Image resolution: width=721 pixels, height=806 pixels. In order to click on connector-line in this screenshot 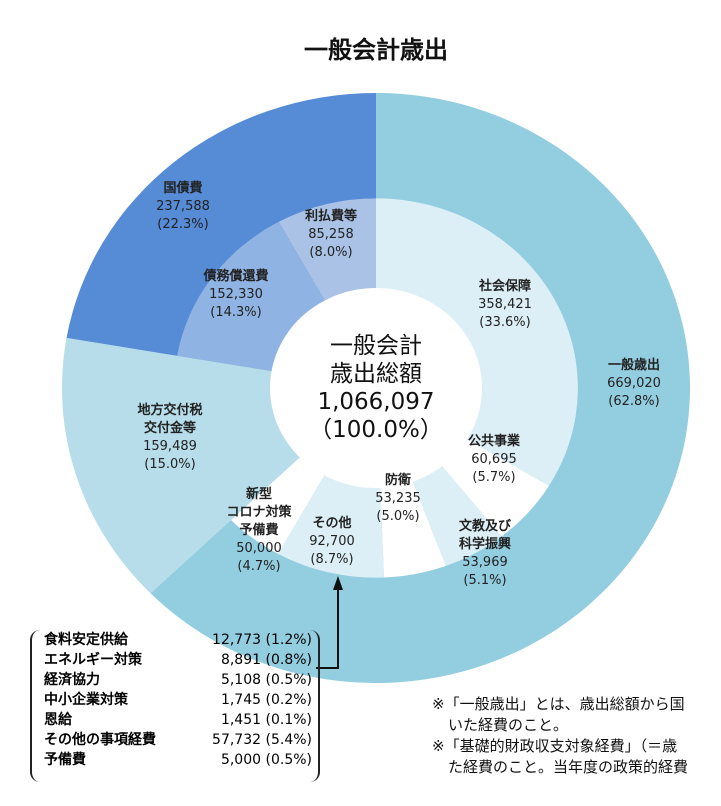, I will do `click(327, 627)`.